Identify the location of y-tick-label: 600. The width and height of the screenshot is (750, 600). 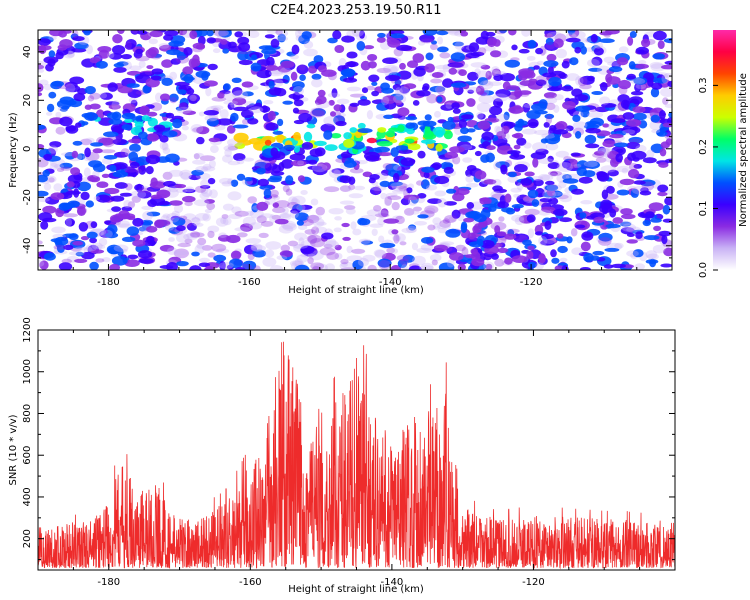
(27, 455).